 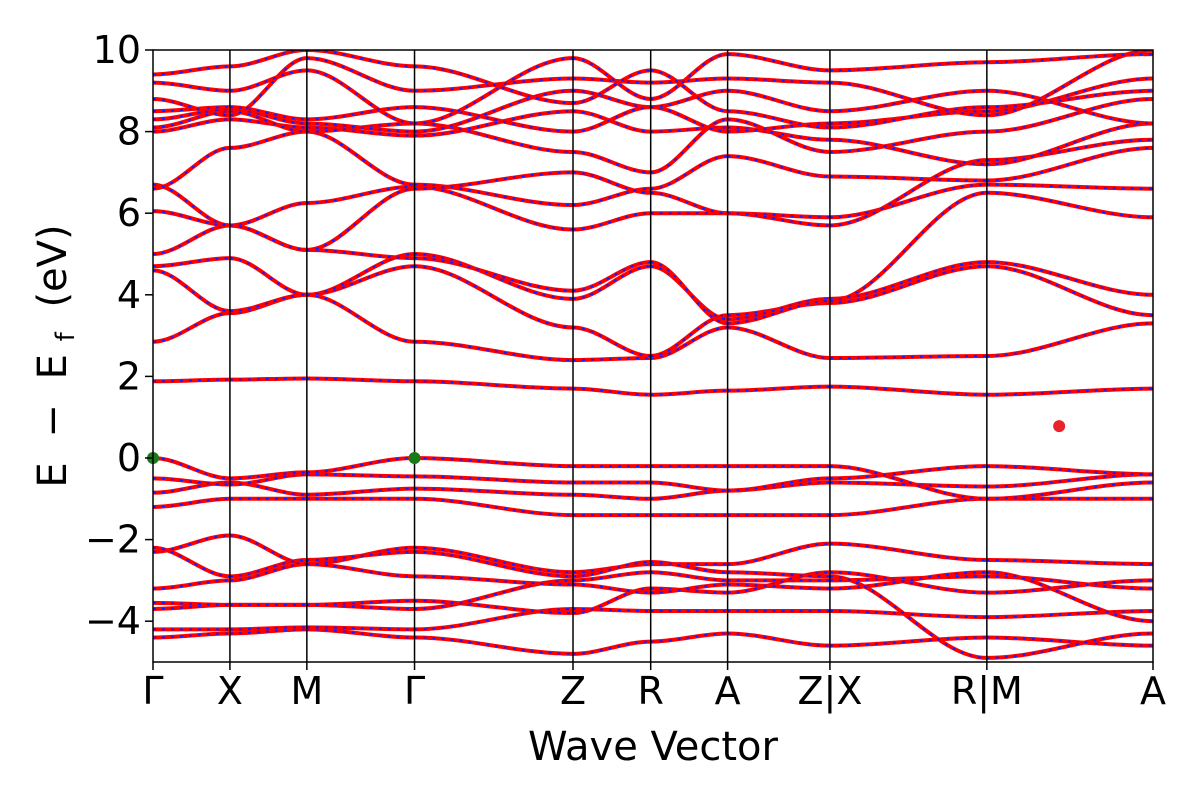 I want to click on vbm-marker, so click(x=414, y=458).